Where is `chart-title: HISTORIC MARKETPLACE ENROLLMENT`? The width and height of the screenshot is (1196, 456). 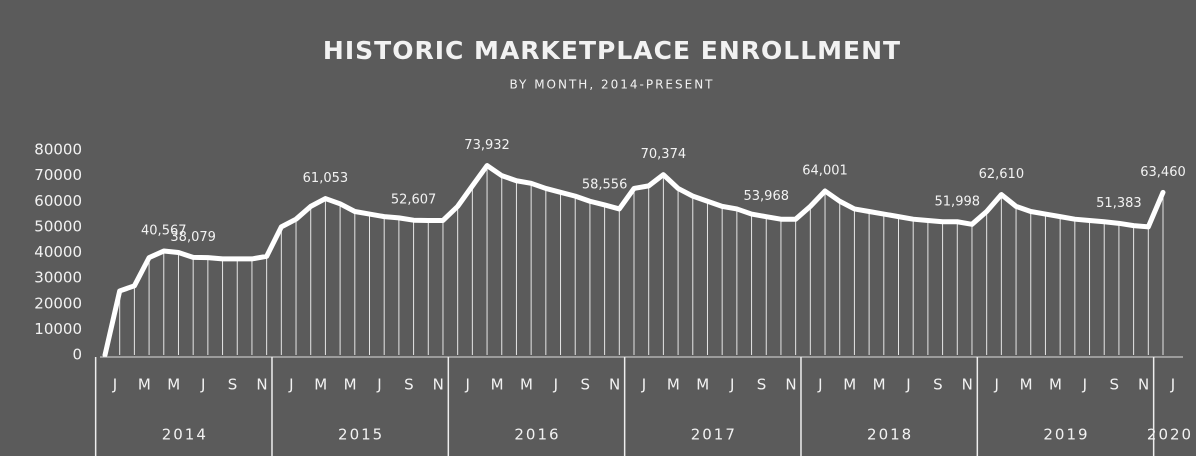 chart-title: HISTORIC MARKETPLACE ENROLLMENT is located at coordinates (612, 50).